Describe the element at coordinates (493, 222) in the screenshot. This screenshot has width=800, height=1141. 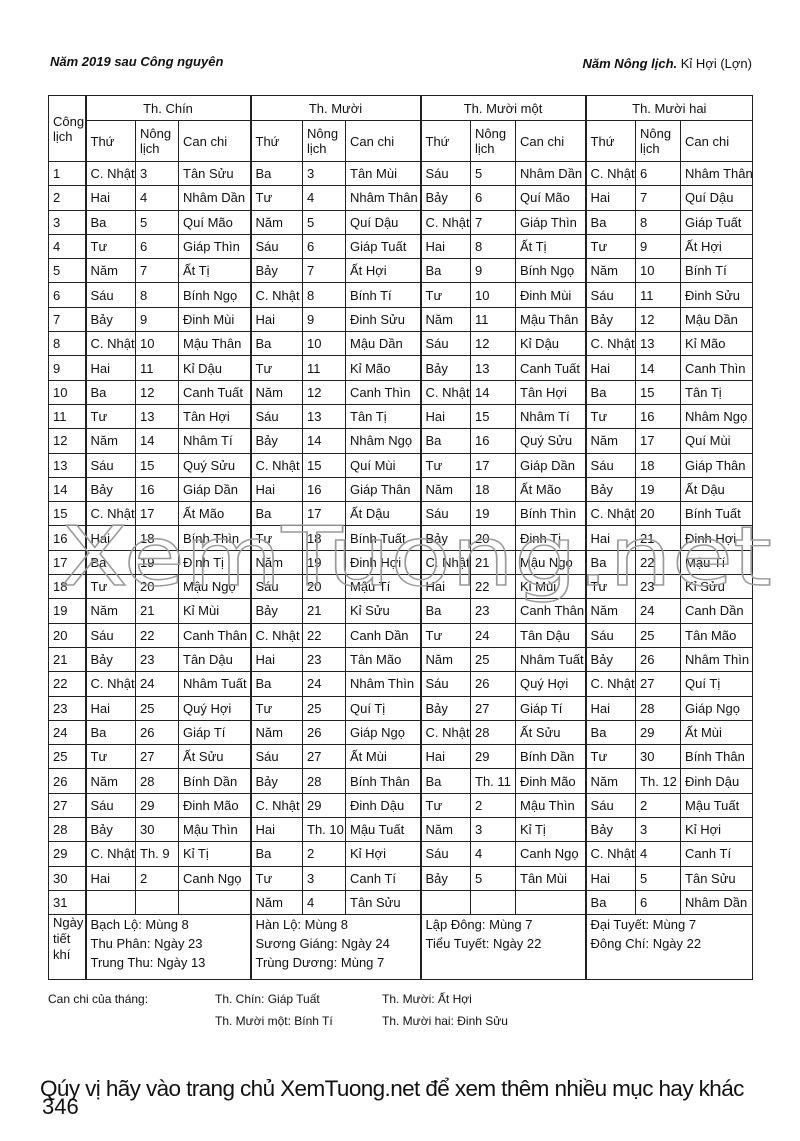
I see `lunar-day: 7` at that location.